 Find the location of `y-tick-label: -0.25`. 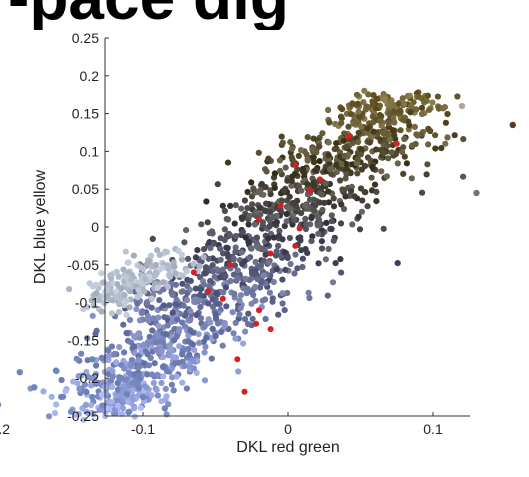

y-tick-label: -0.25 is located at coordinates (83, 416).